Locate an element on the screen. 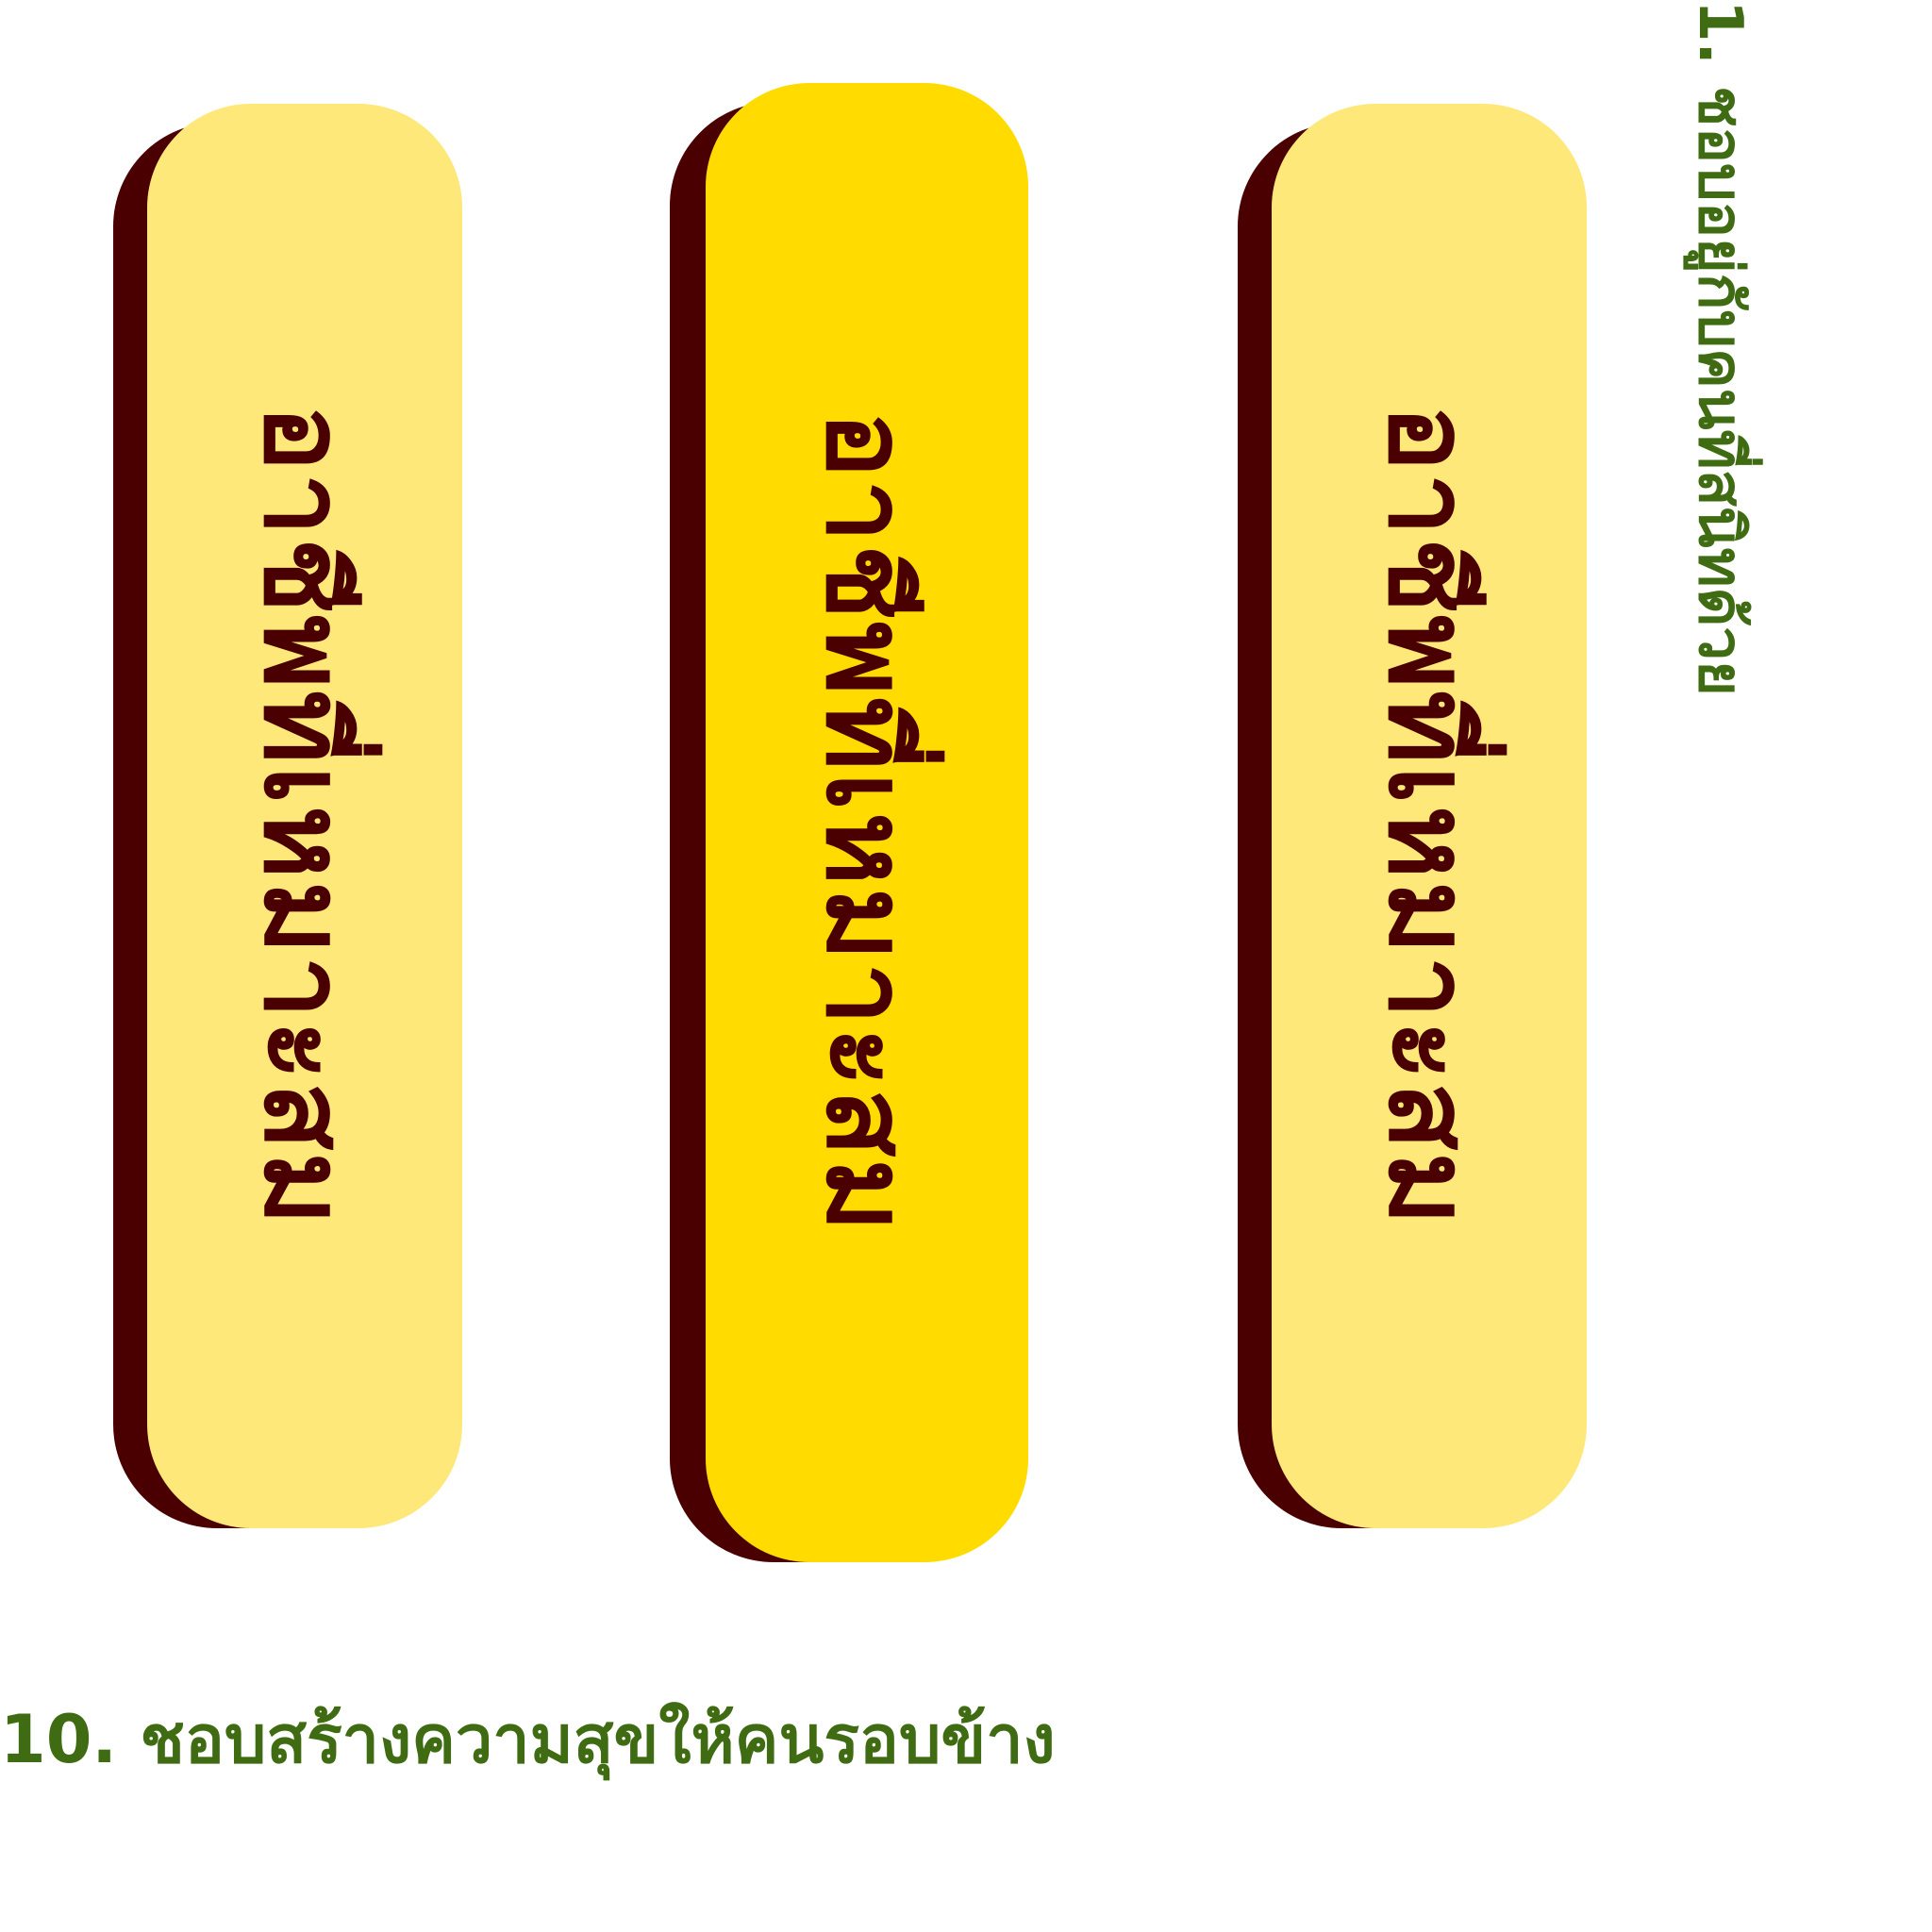  vertical-trait-text: 1. ชอบอยู่กับคนที่สนิทด้วย is located at coordinates (1720, 348).